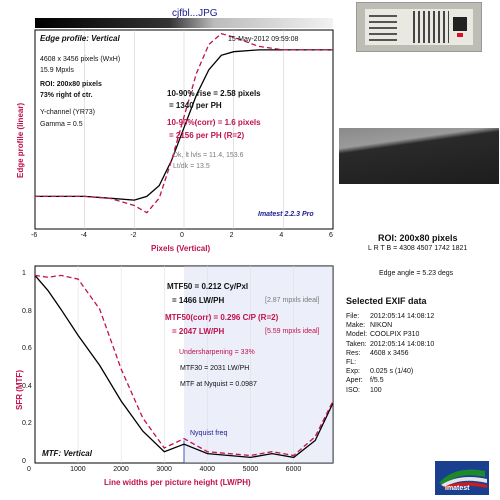  What do you see at coordinates (29, 469) in the screenshot?
I see `mtf-x-tick: 0` at bounding box center [29, 469].